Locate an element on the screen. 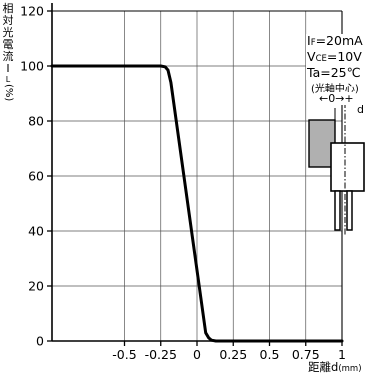 The image size is (379, 379). distance-d-label: d is located at coordinates (360, 109).